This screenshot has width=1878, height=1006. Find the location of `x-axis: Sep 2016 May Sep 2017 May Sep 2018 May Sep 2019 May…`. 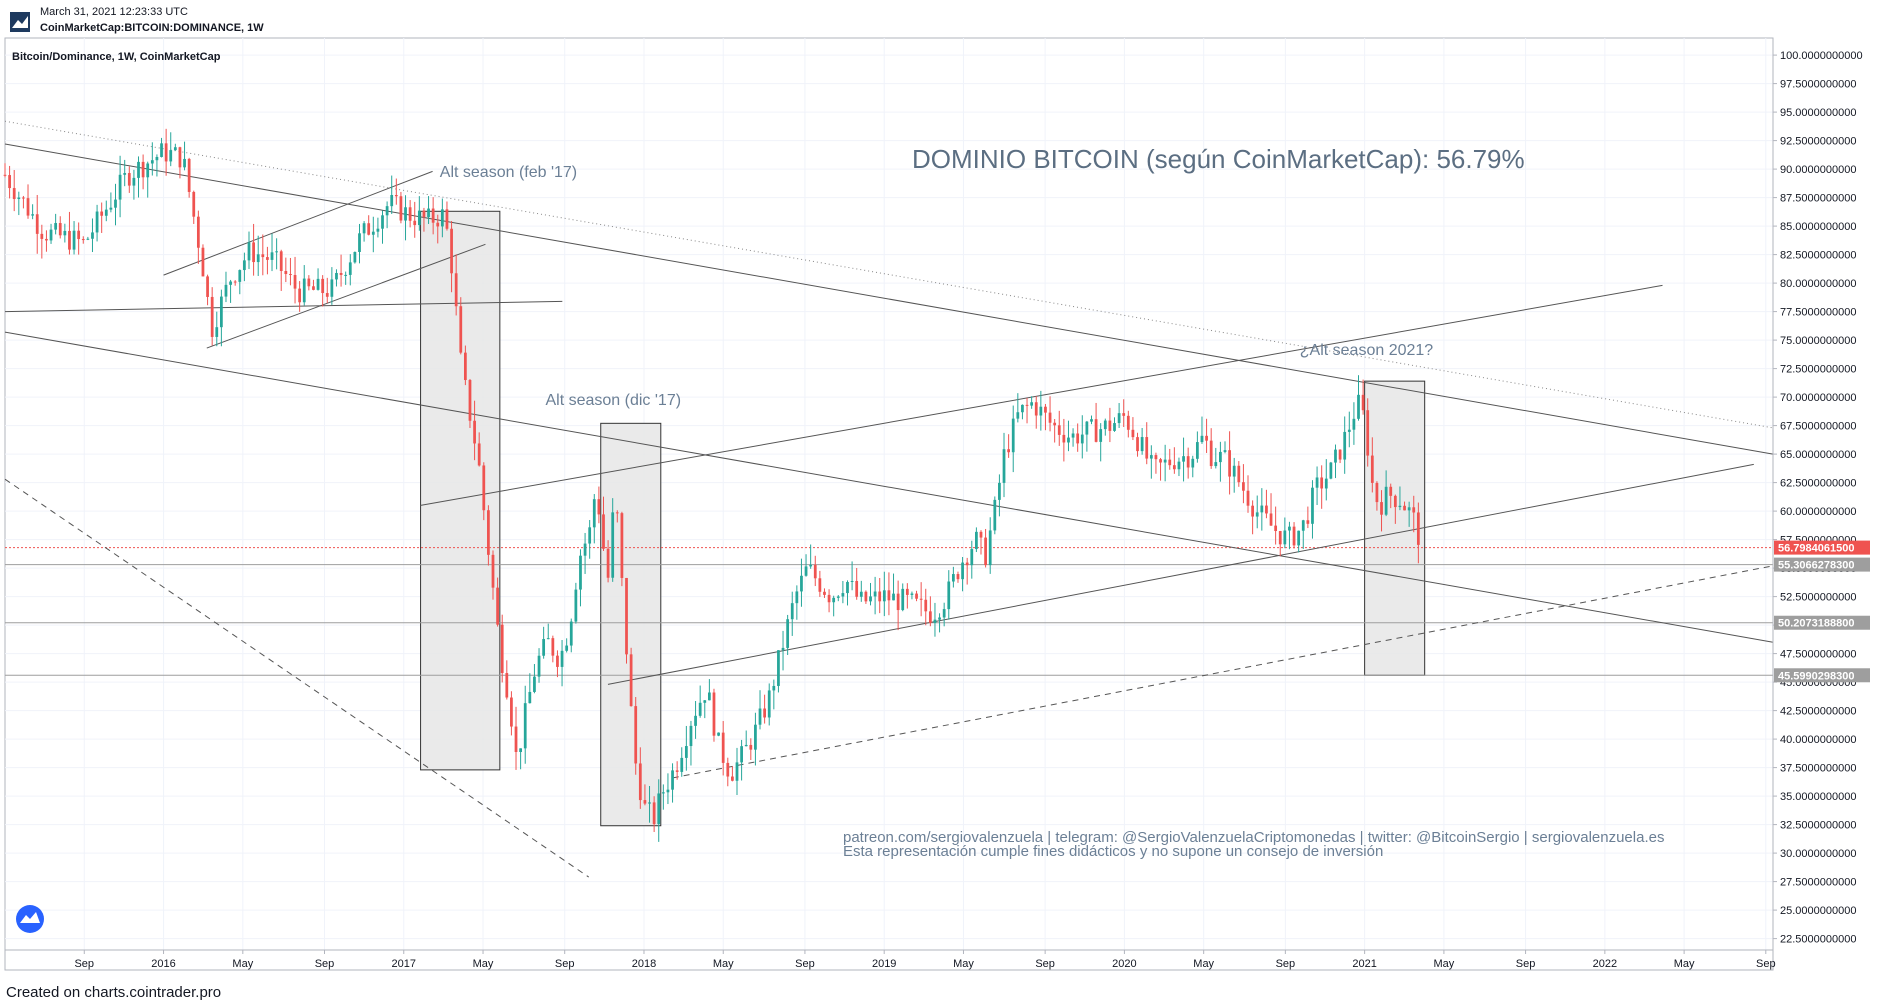

x-axis: Sep 2016 May Sep 2017 May Sep 2018 May Sep 2019 May… is located at coordinates (890, 959).